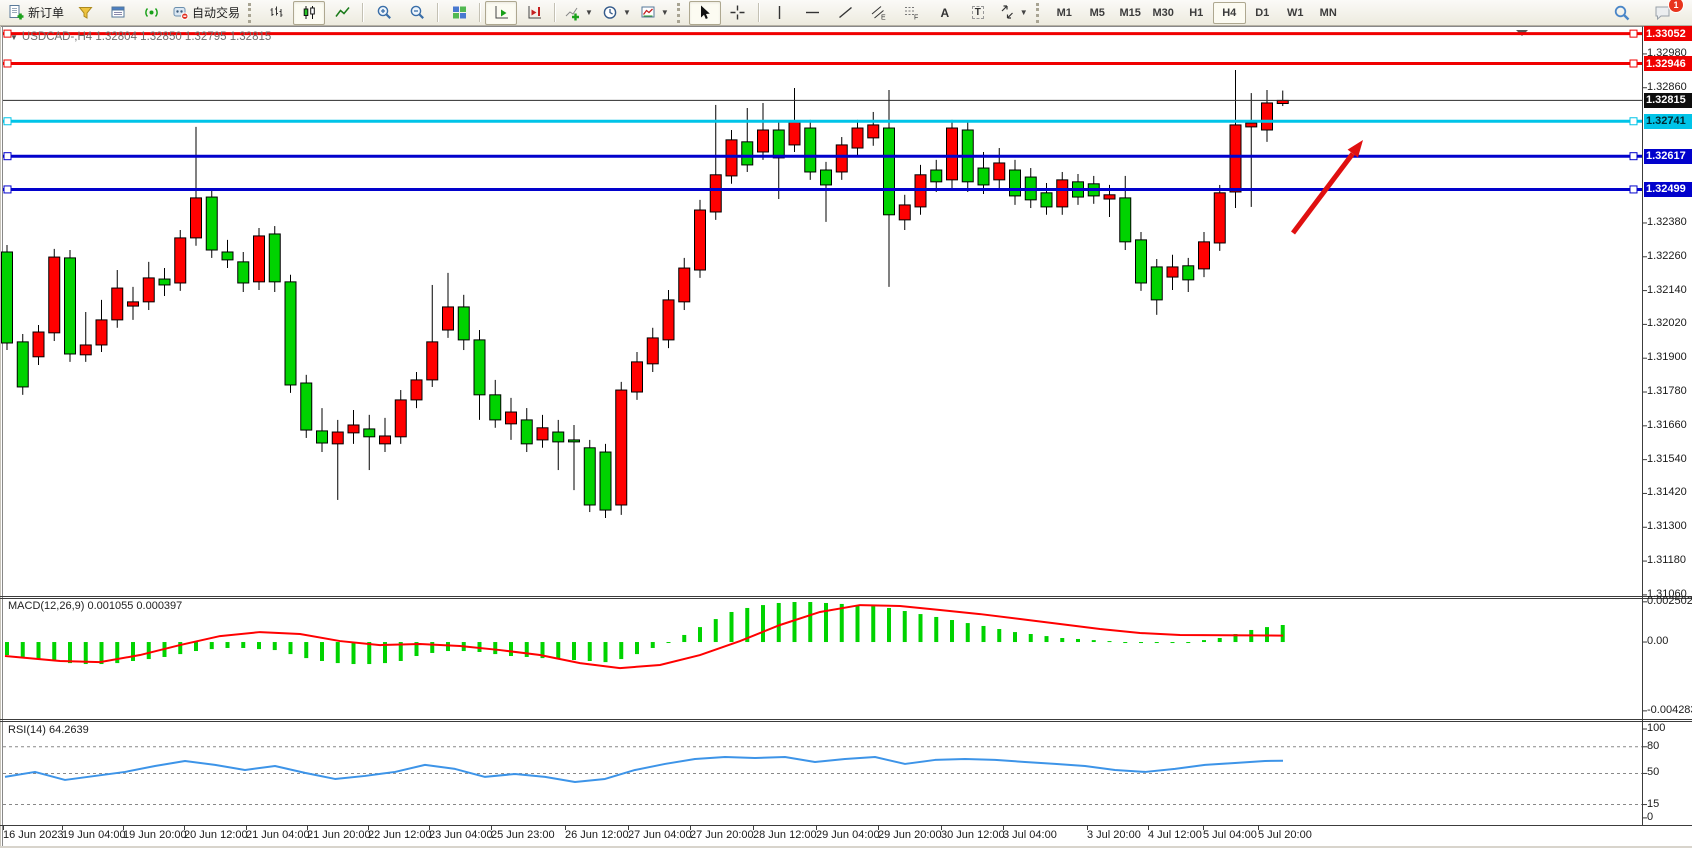  Describe the element at coordinates (916, 18) in the screenshot. I see `fibo-letter: F` at that location.